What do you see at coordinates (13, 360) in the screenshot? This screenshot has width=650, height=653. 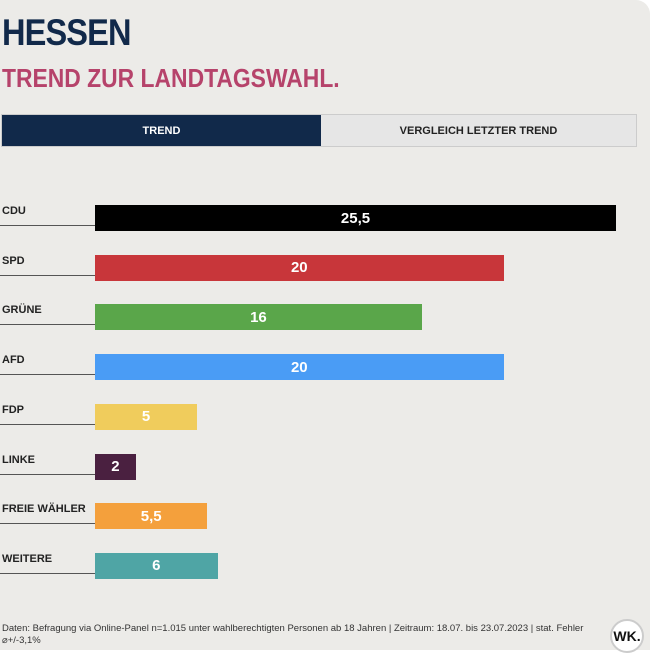 I see `party-label: AFD` at bounding box center [13, 360].